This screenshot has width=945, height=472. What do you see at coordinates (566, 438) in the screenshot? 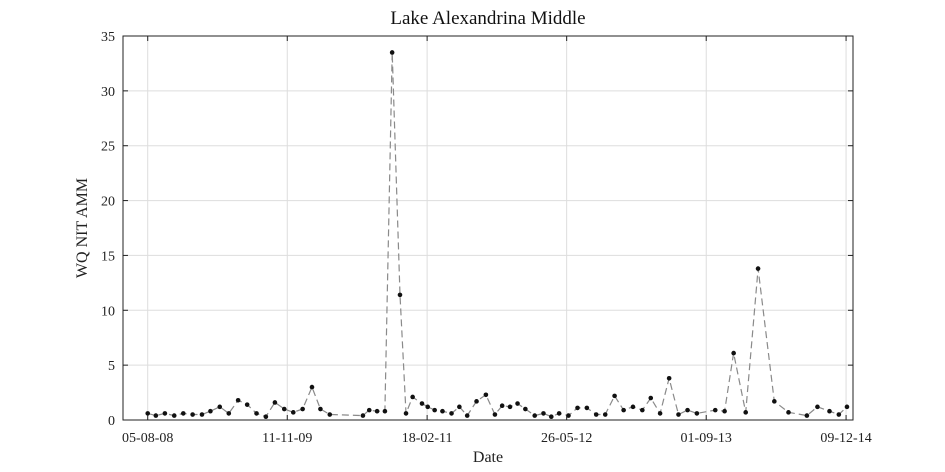
I see `x-tick-label: 26-05-12` at bounding box center [566, 438].